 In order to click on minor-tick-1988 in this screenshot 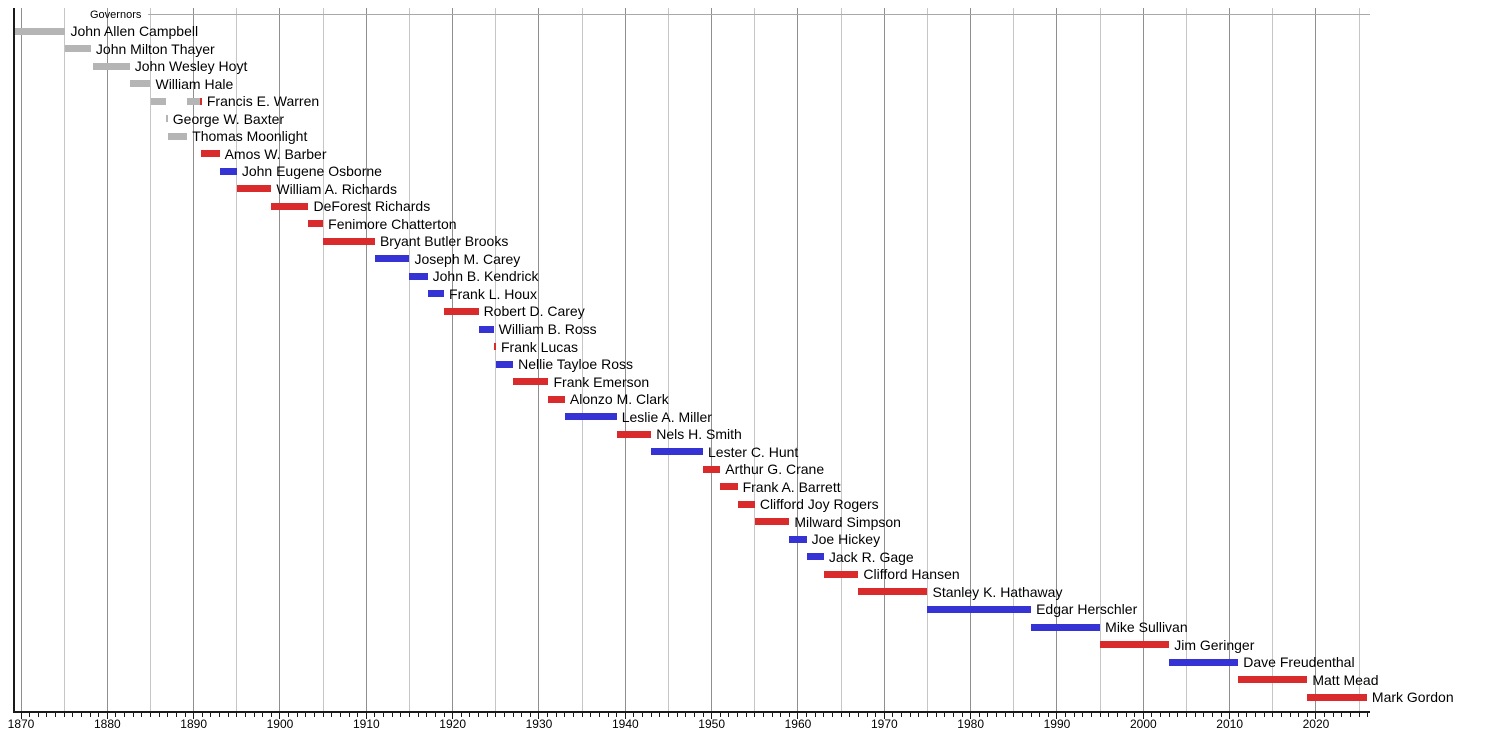, I will do `click(1040, 715)`.